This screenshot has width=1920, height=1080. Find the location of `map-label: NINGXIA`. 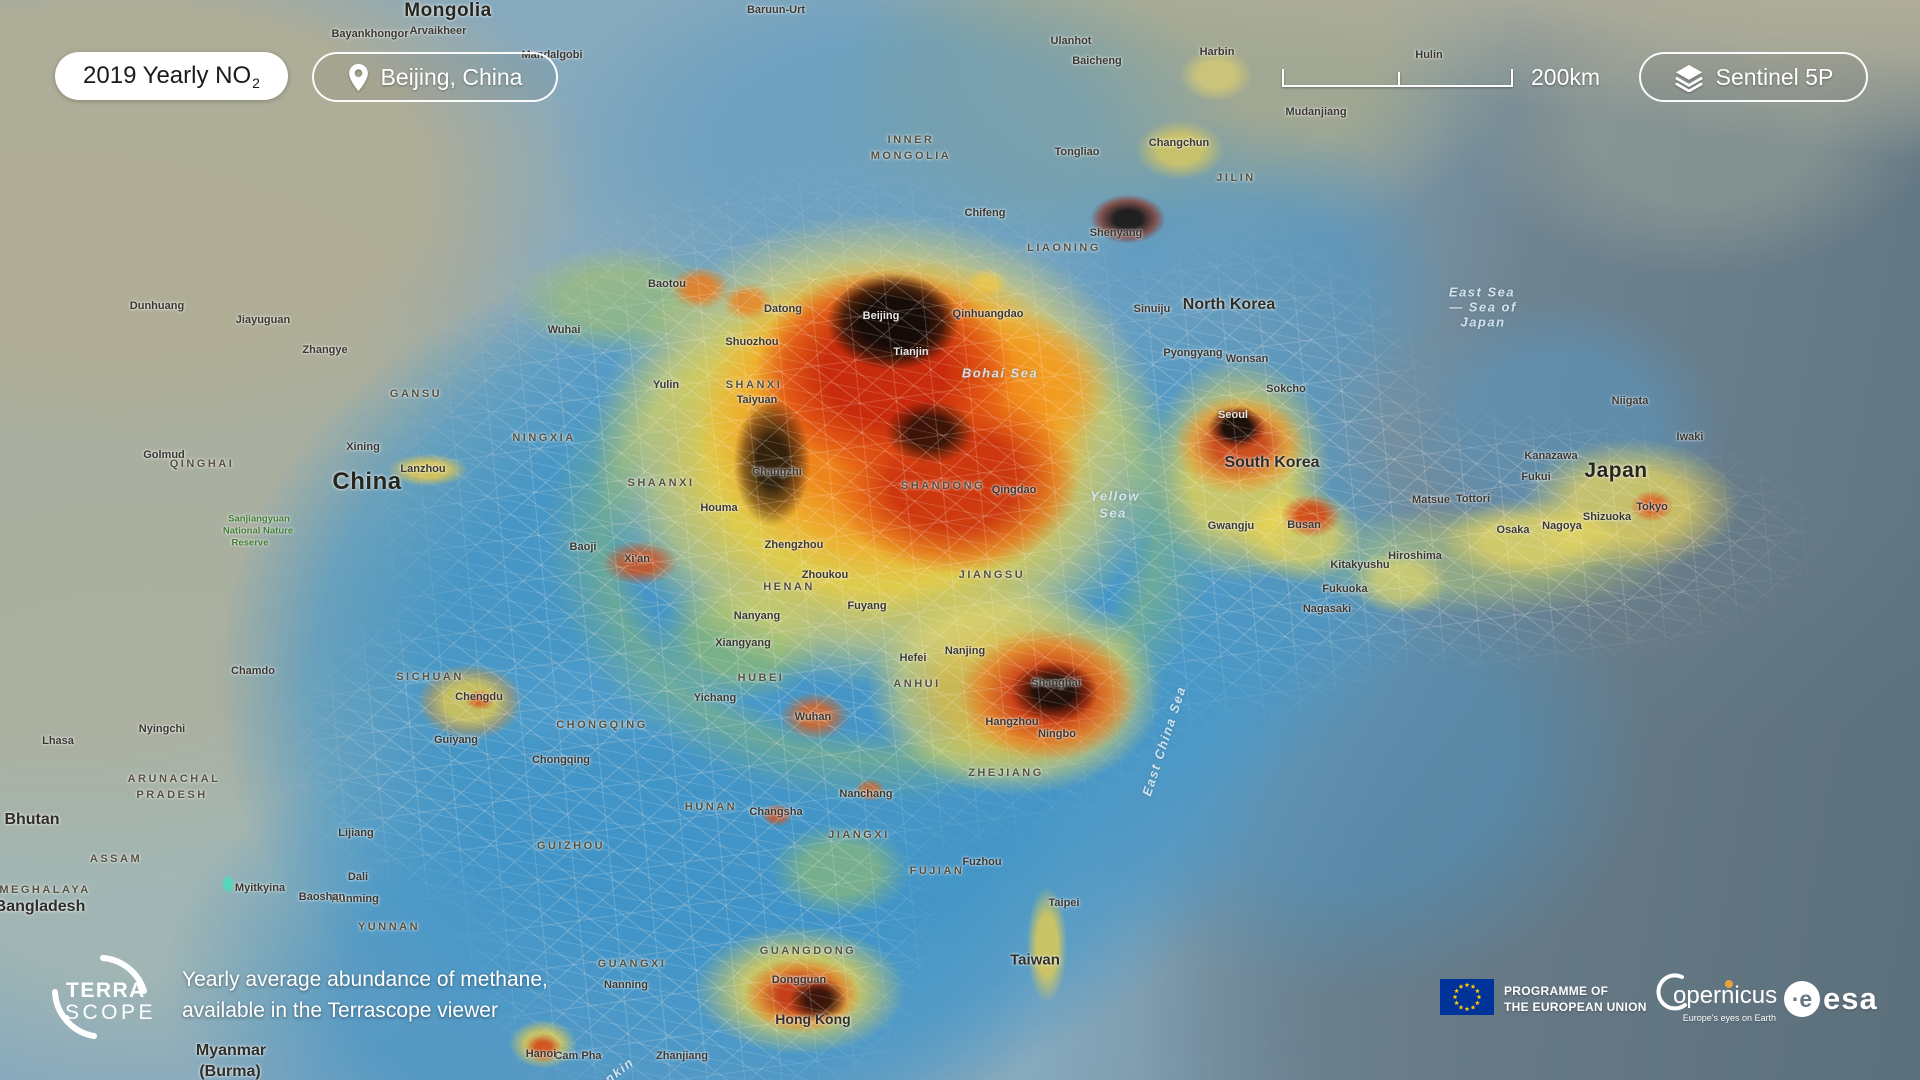

map-label: NINGXIA is located at coordinates (544, 438).